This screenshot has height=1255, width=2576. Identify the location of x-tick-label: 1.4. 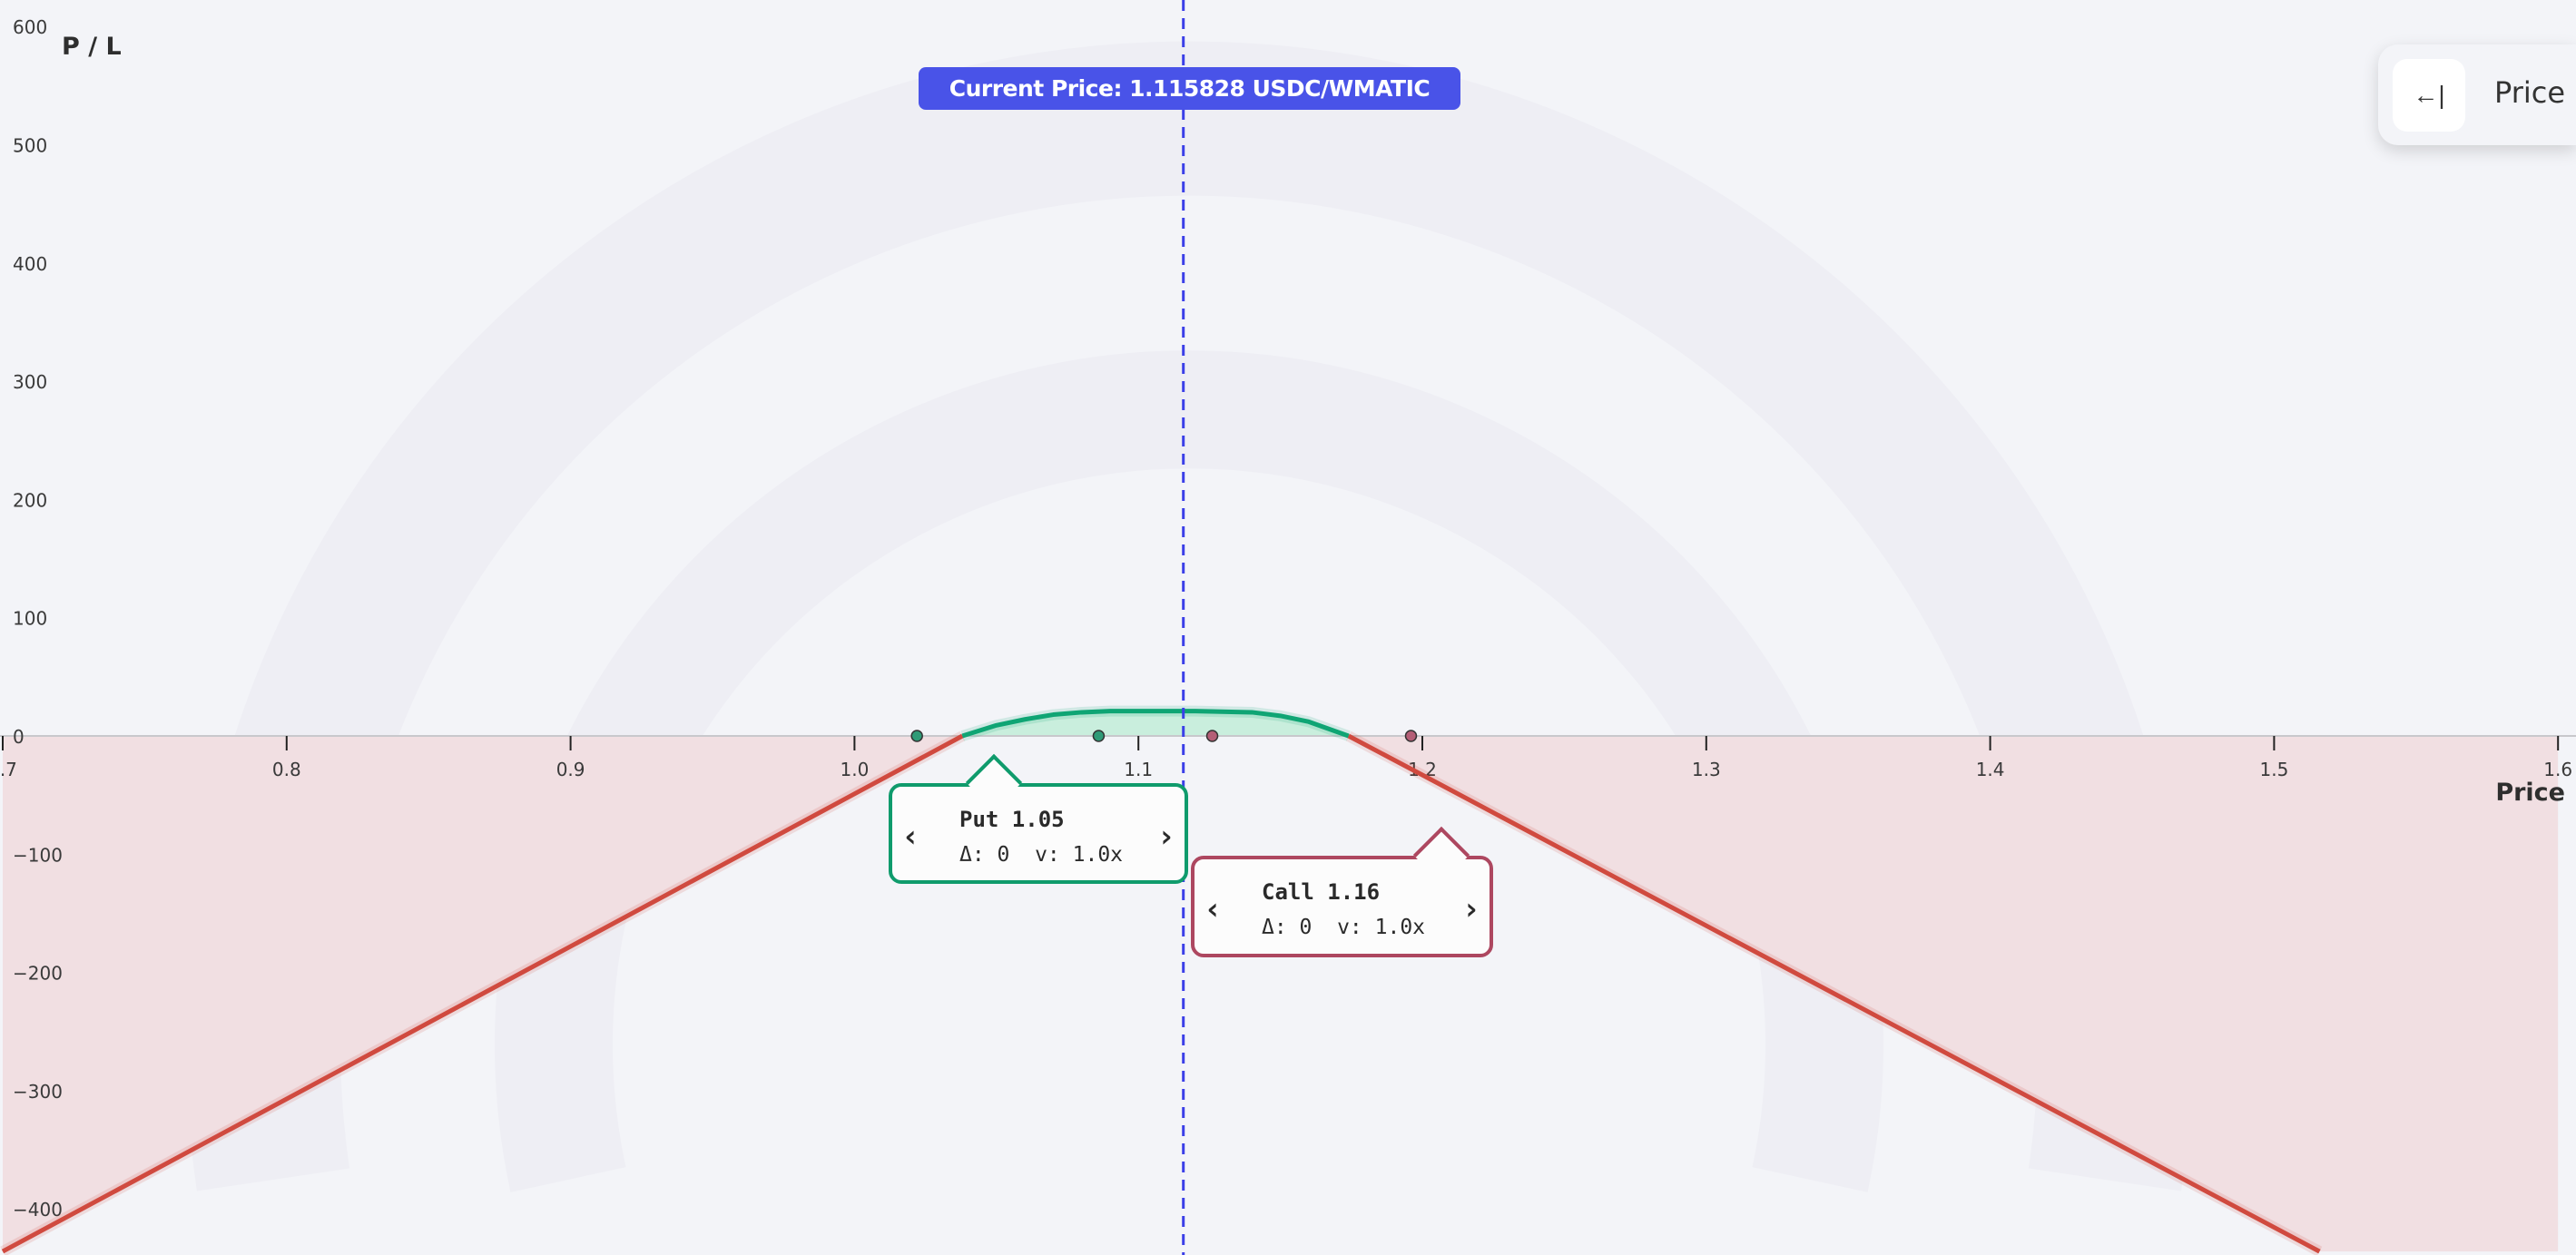
(1990, 770).